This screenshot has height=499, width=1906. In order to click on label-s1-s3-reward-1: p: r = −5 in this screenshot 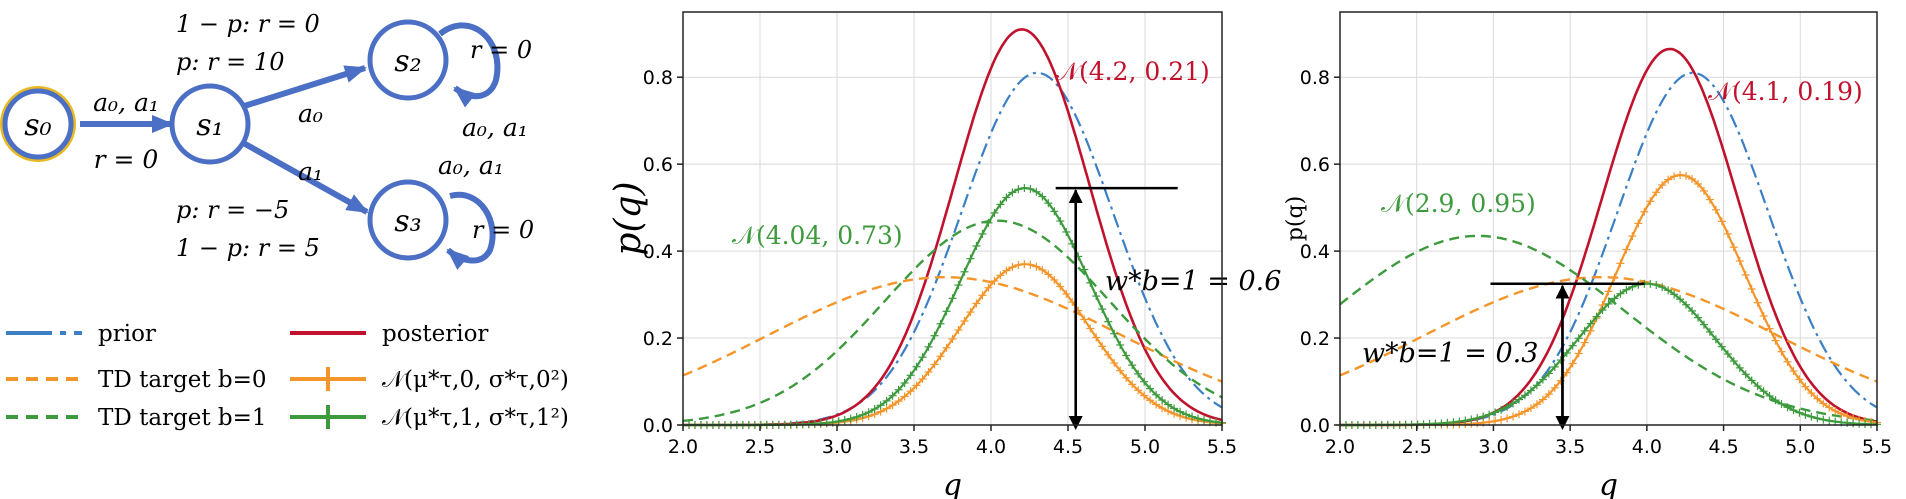, I will do `click(232, 210)`.